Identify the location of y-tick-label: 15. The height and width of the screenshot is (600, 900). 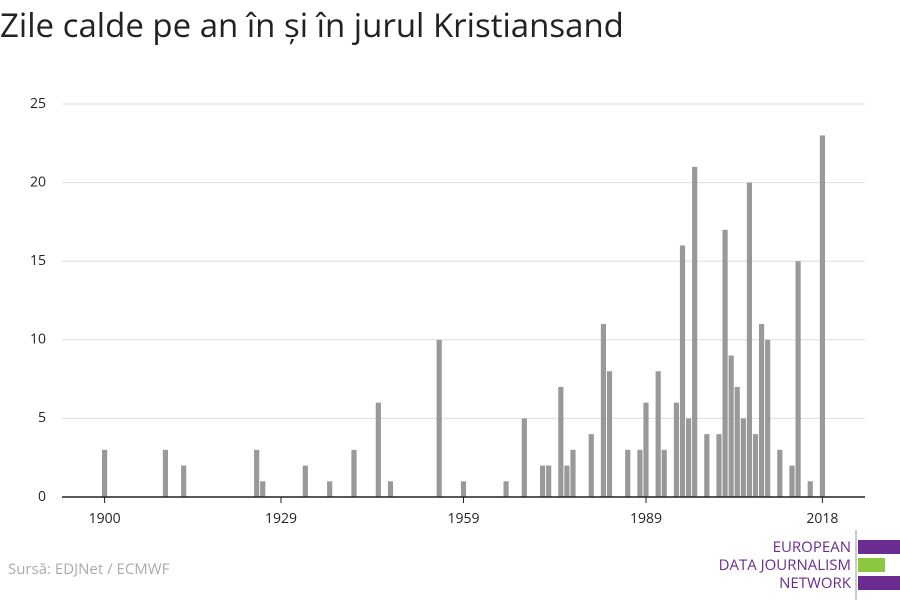
(38, 260).